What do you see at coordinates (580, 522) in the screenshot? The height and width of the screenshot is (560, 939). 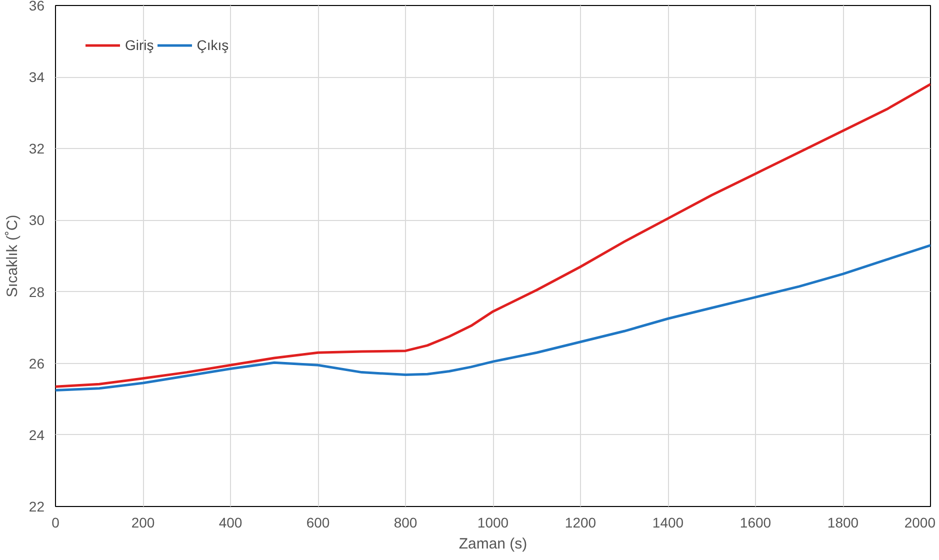 I see `x-tick-label: 1200` at bounding box center [580, 522].